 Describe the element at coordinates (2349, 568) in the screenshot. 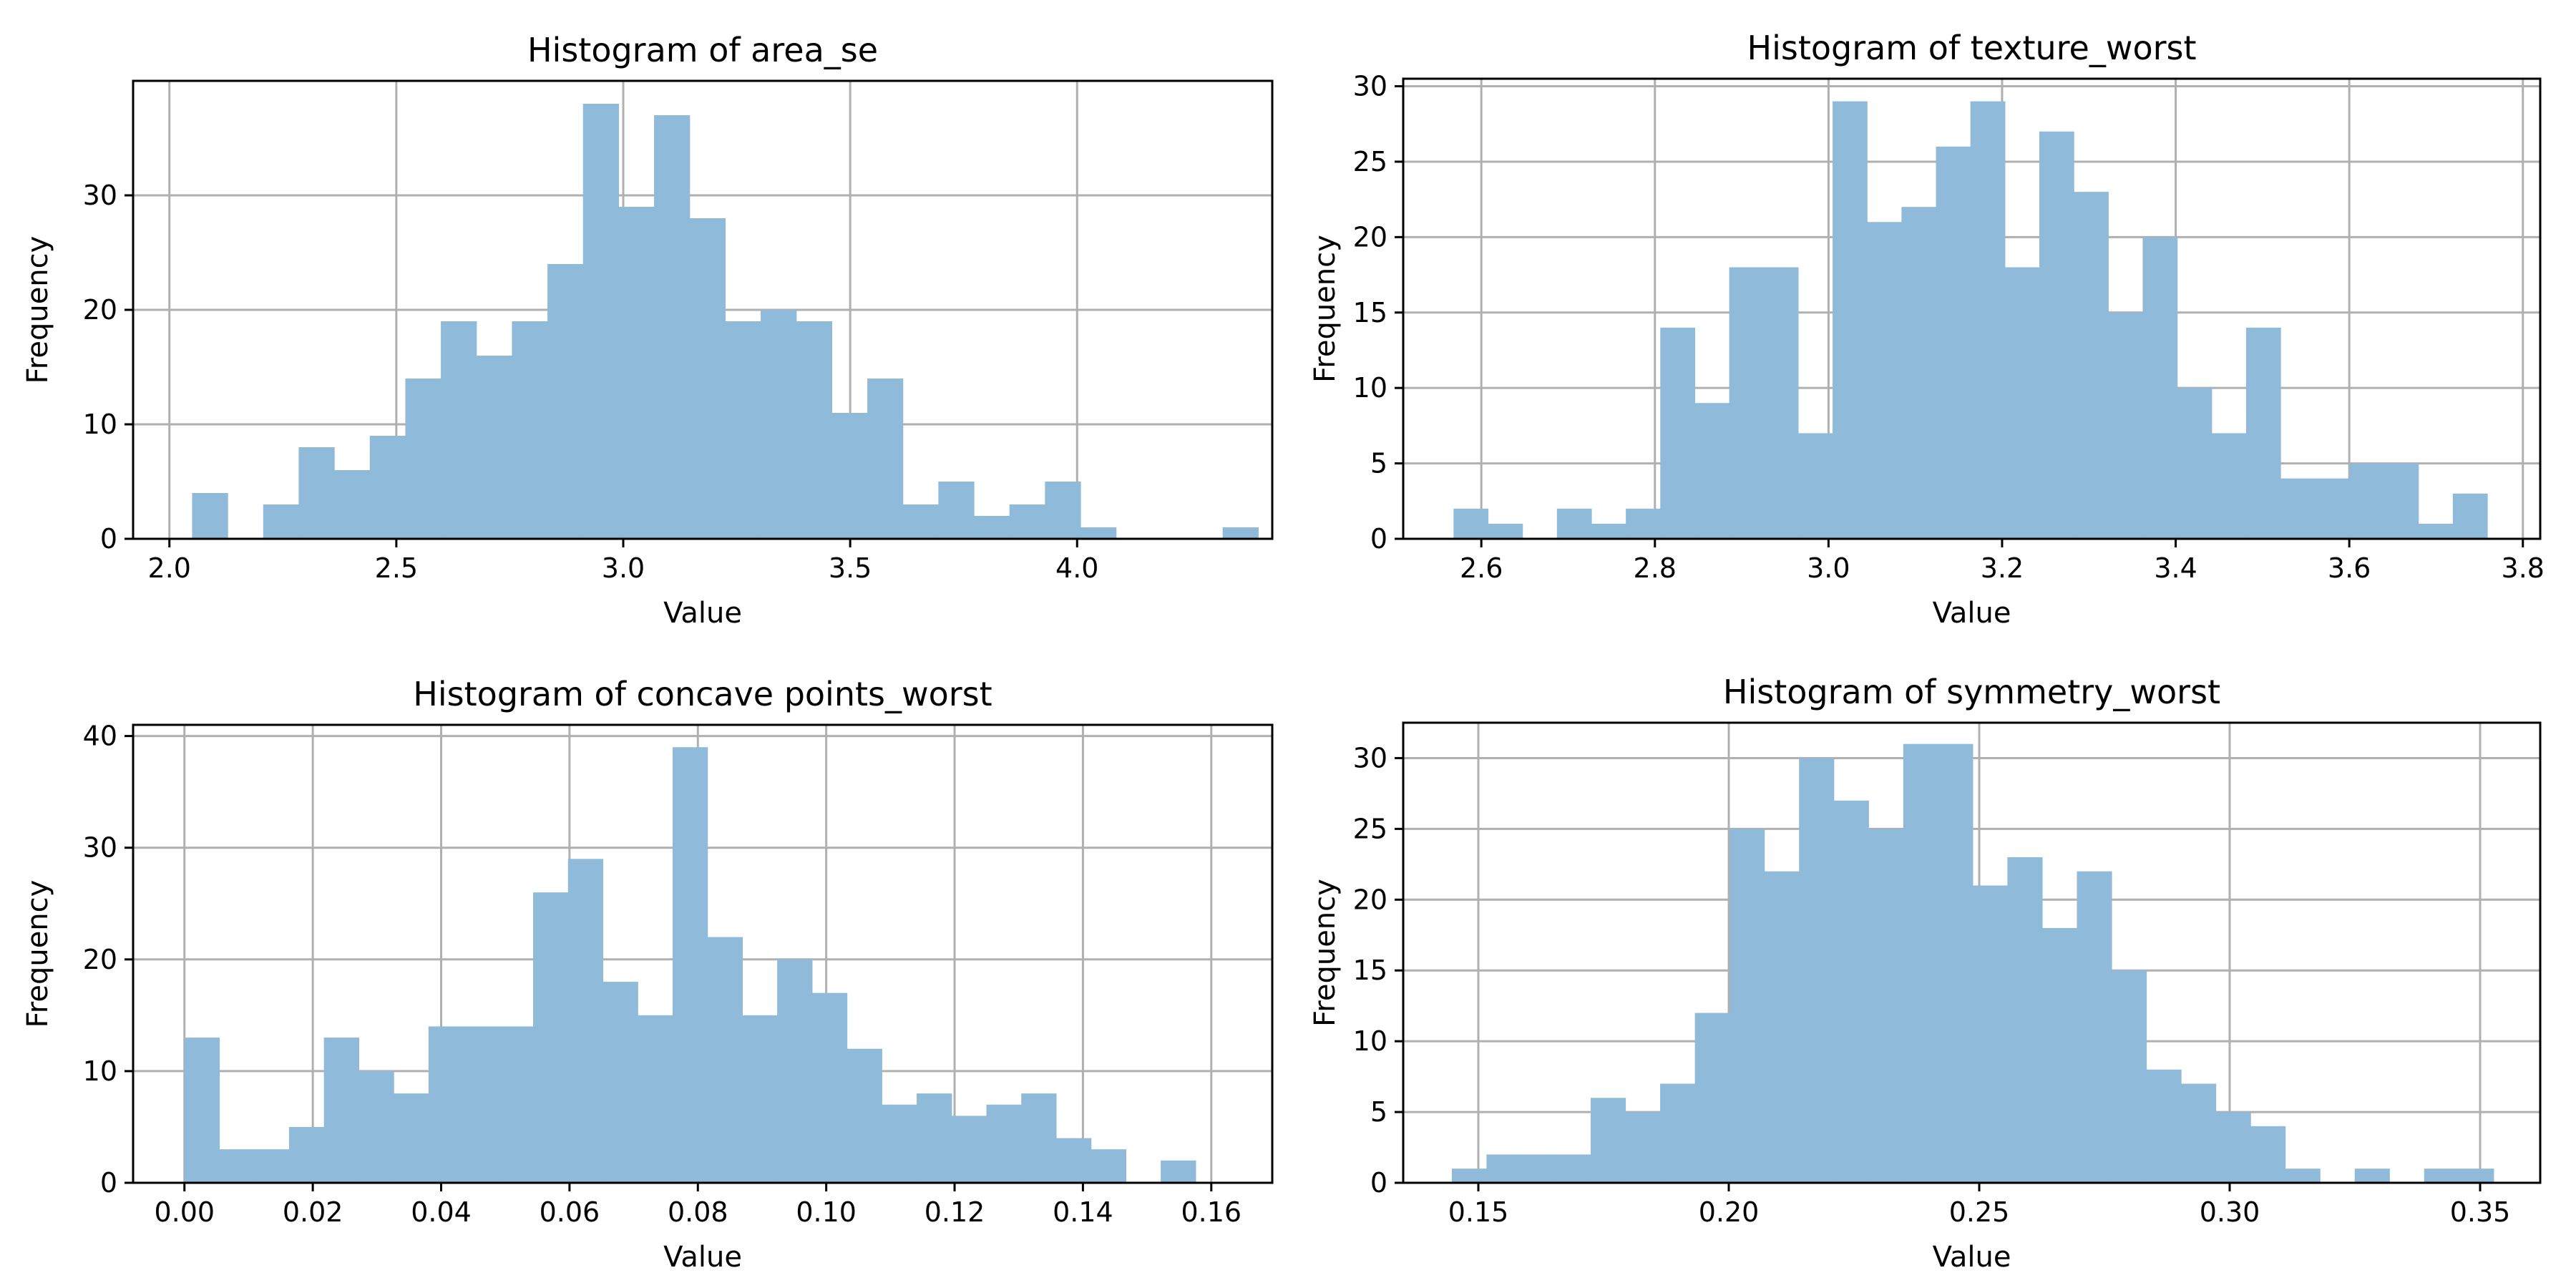

I see `x-tick-label: 3.6` at that location.